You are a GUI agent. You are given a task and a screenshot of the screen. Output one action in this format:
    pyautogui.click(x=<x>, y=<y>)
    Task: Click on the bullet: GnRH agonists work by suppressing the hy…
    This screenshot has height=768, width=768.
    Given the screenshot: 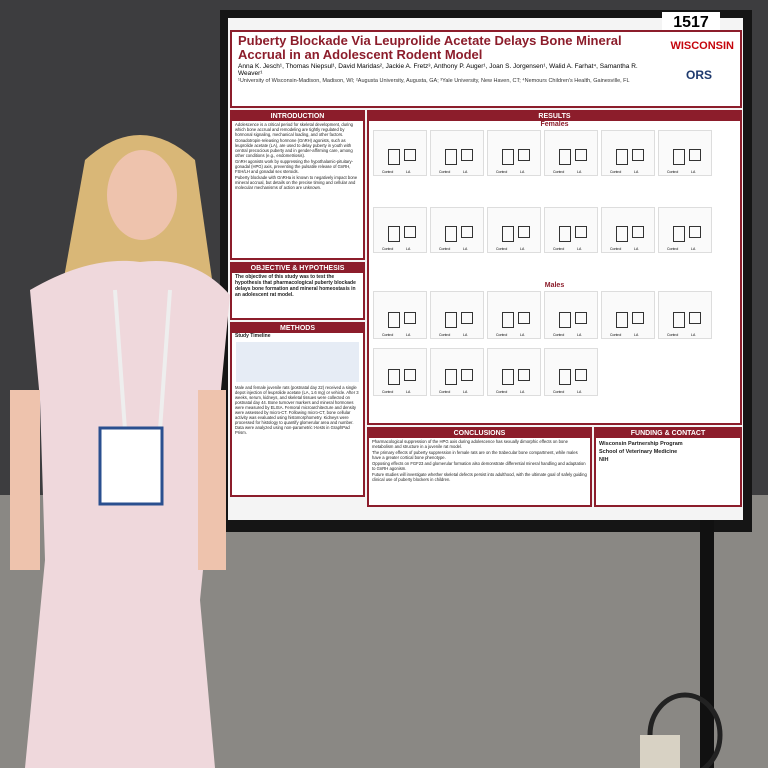 What is the action you would take?
    pyautogui.click(x=294, y=166)
    